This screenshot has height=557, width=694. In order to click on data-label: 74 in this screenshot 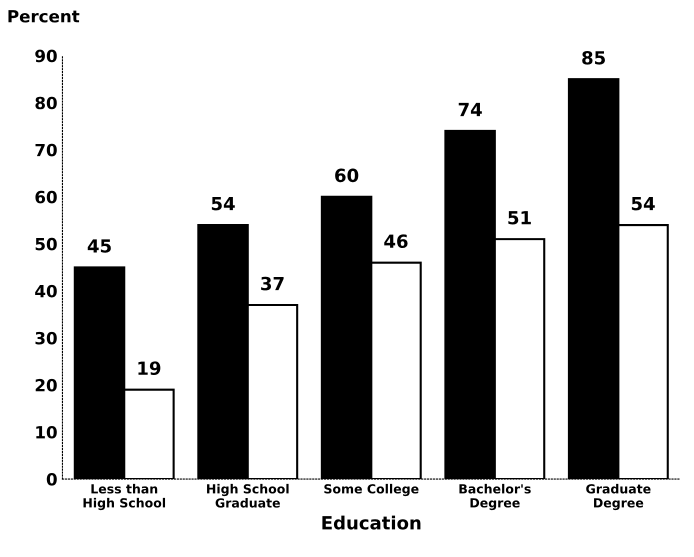, I will do `click(470, 109)`.